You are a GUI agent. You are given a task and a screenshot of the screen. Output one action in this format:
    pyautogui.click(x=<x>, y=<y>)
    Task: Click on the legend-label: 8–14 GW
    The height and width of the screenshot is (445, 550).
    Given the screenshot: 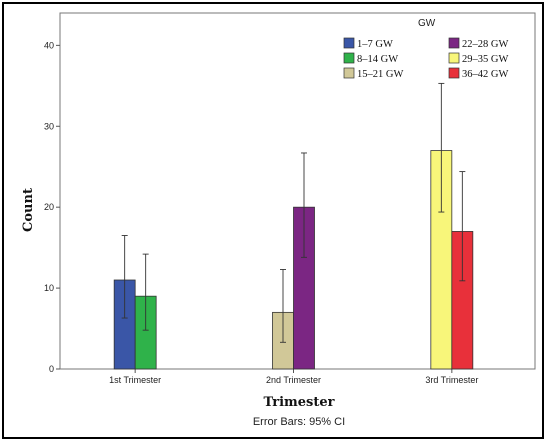 What is the action you would take?
    pyautogui.click(x=377, y=59)
    